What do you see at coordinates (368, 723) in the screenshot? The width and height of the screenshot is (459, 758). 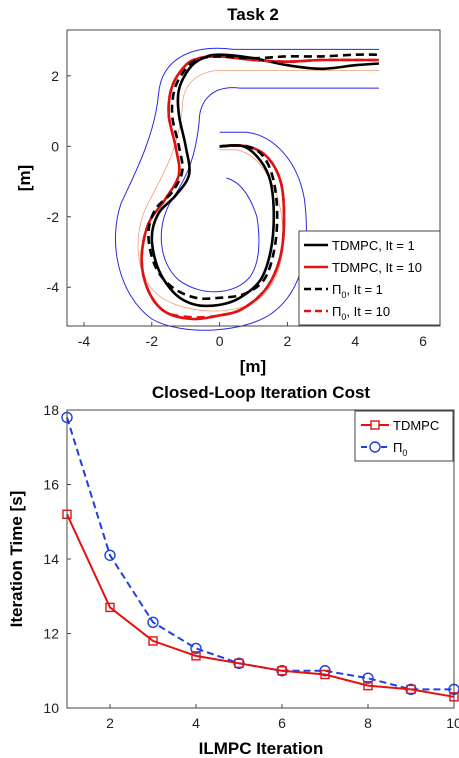 I see `x-tick-label: 8` at bounding box center [368, 723].